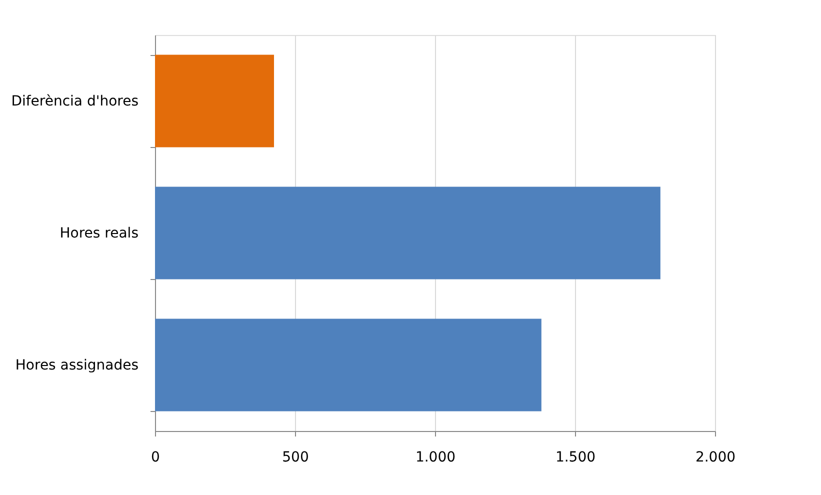 Image resolution: width=821 pixels, height=495 pixels. I want to click on y-tick-label: Hores assignades, so click(76, 366).